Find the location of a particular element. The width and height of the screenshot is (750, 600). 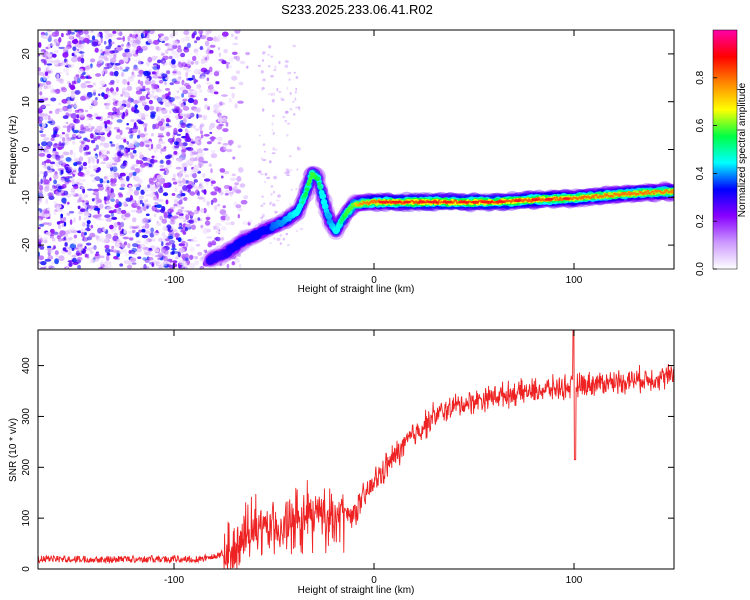

ridge-mark is located at coordinates (555, 200).